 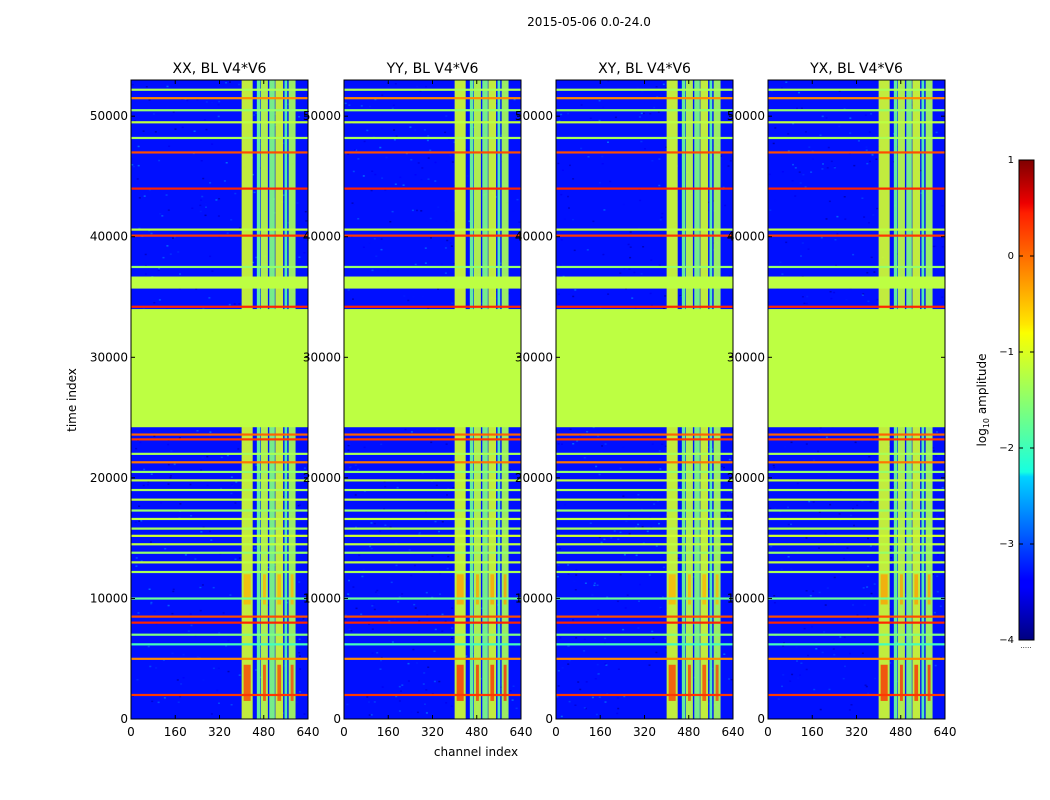 I want to click on colorbar-tick-label: −1, so click(x=1006, y=352).